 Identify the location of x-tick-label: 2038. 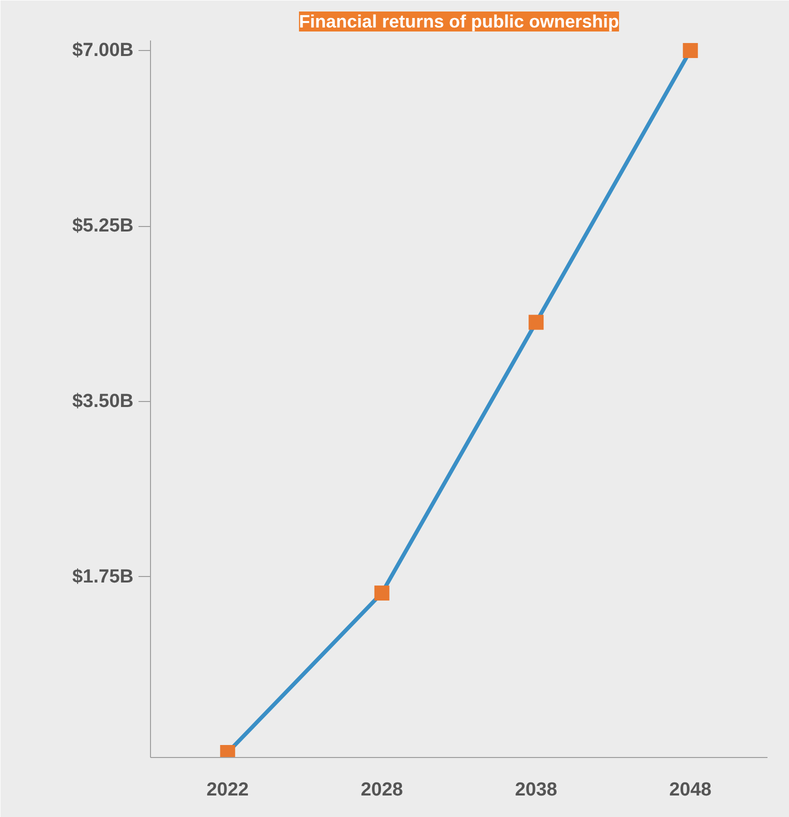
(536, 790).